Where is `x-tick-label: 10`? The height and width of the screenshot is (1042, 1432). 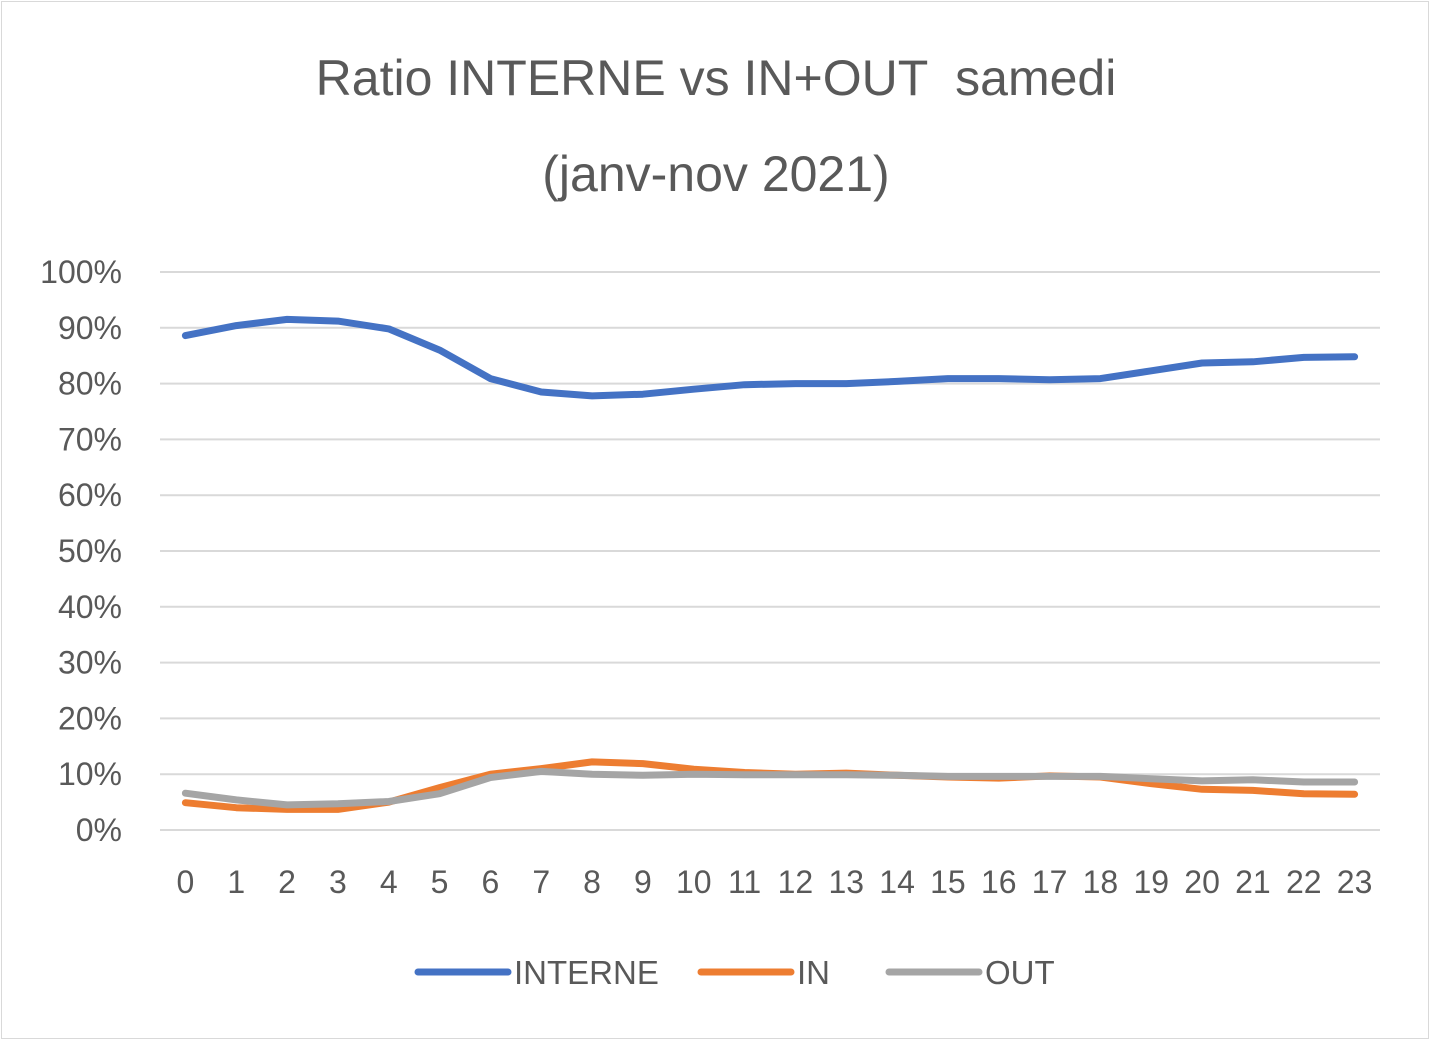
x-tick-label: 10 is located at coordinates (694, 882).